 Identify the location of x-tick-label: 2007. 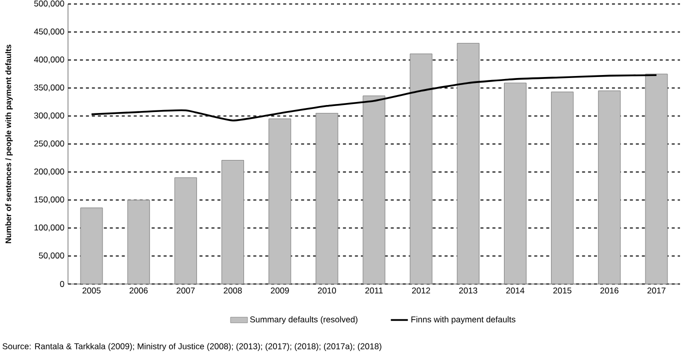
(185, 291).